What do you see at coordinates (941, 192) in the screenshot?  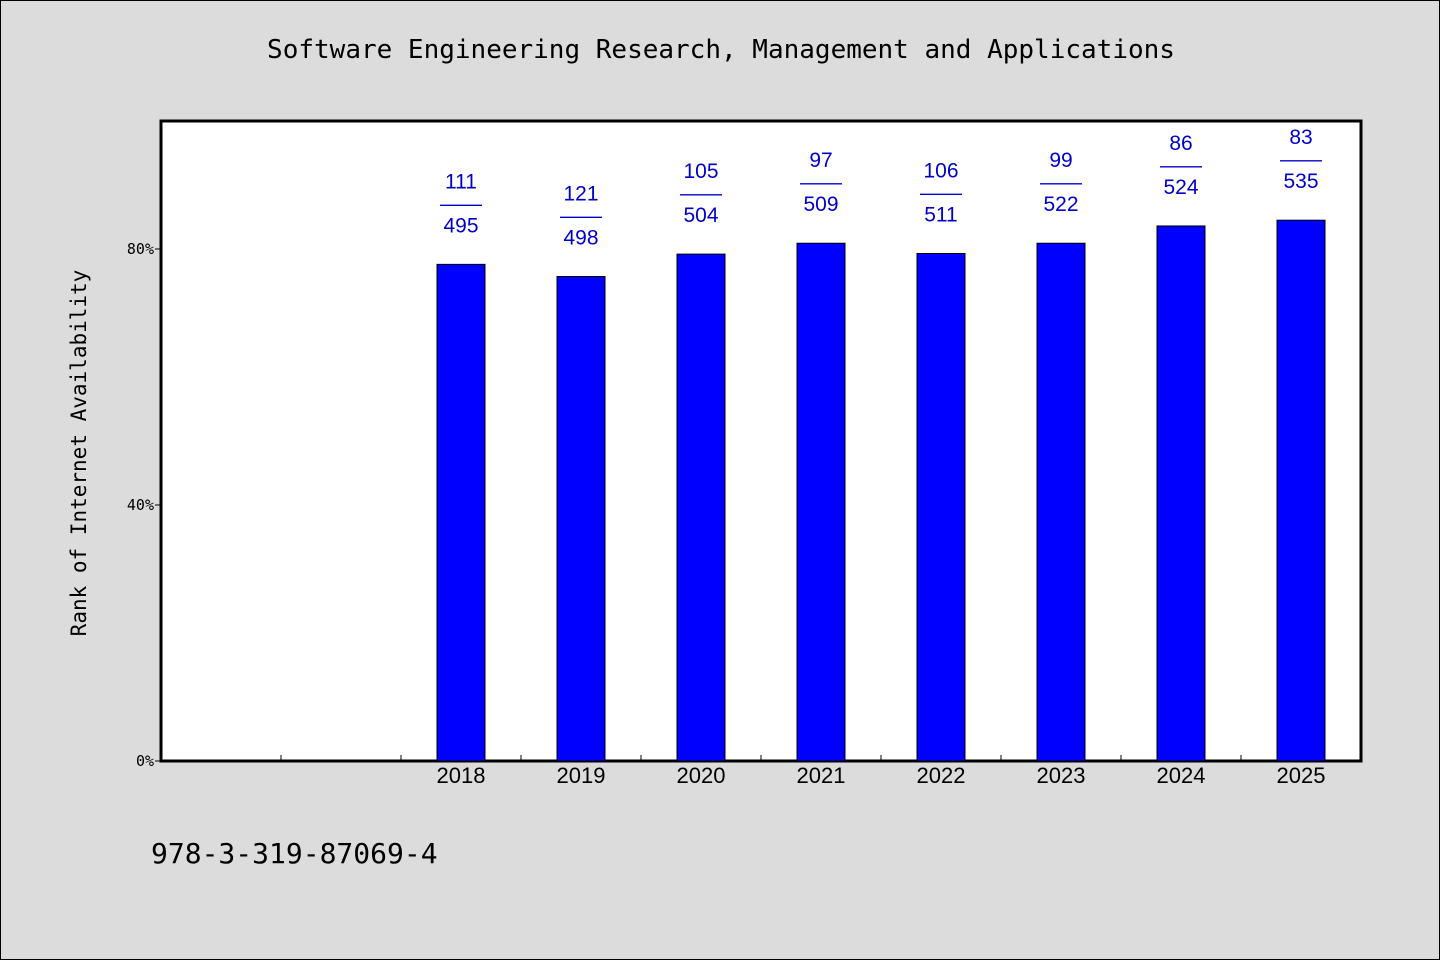 I see `data-label-2022-line2: ——` at bounding box center [941, 192].